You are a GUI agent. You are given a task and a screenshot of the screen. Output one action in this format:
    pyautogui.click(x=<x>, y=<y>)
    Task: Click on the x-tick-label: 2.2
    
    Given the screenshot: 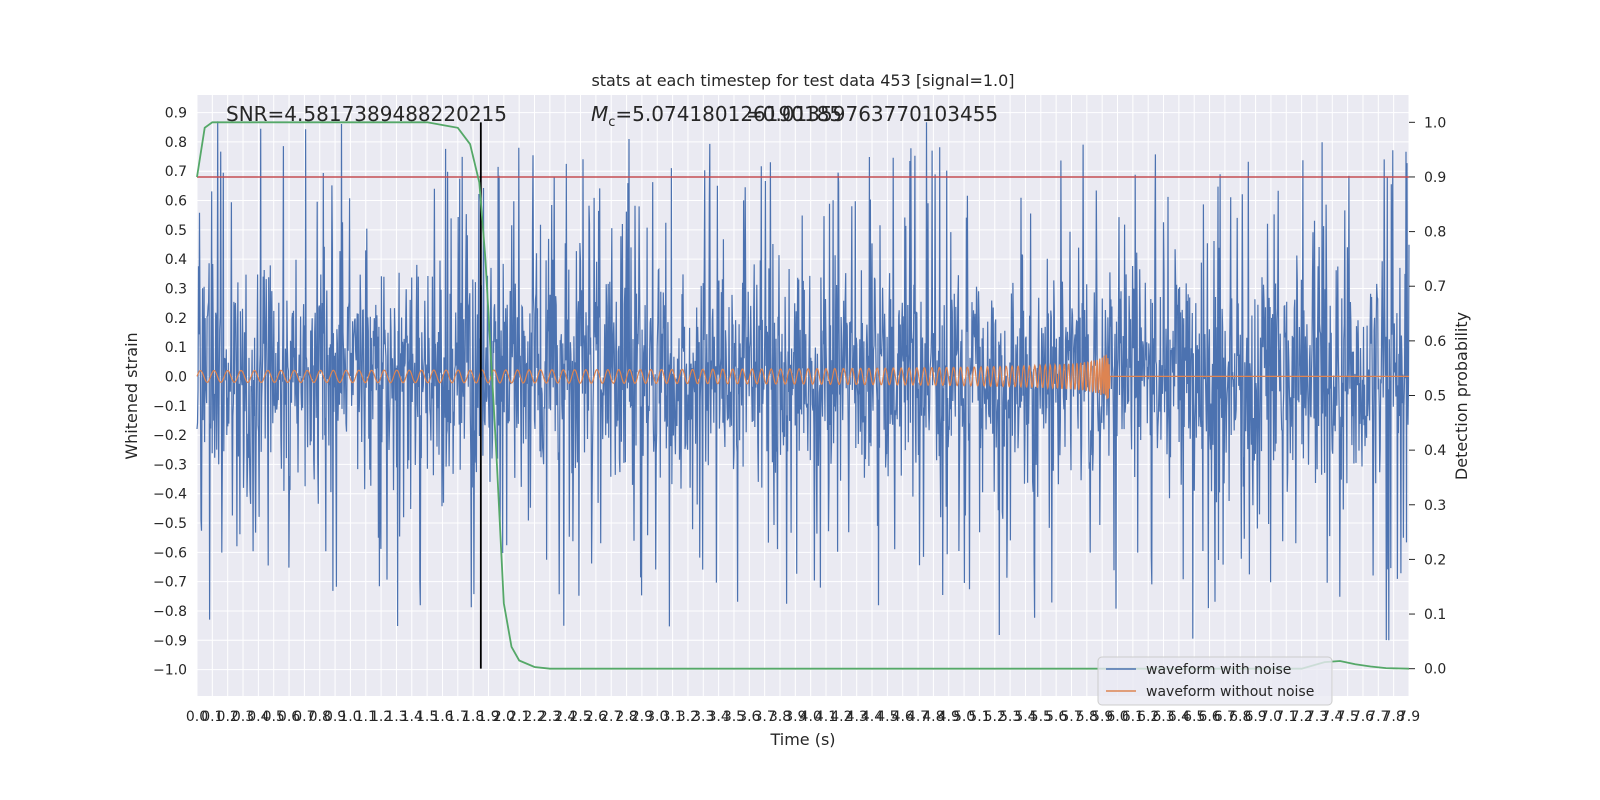 What is the action you would take?
    pyautogui.click(x=534, y=717)
    